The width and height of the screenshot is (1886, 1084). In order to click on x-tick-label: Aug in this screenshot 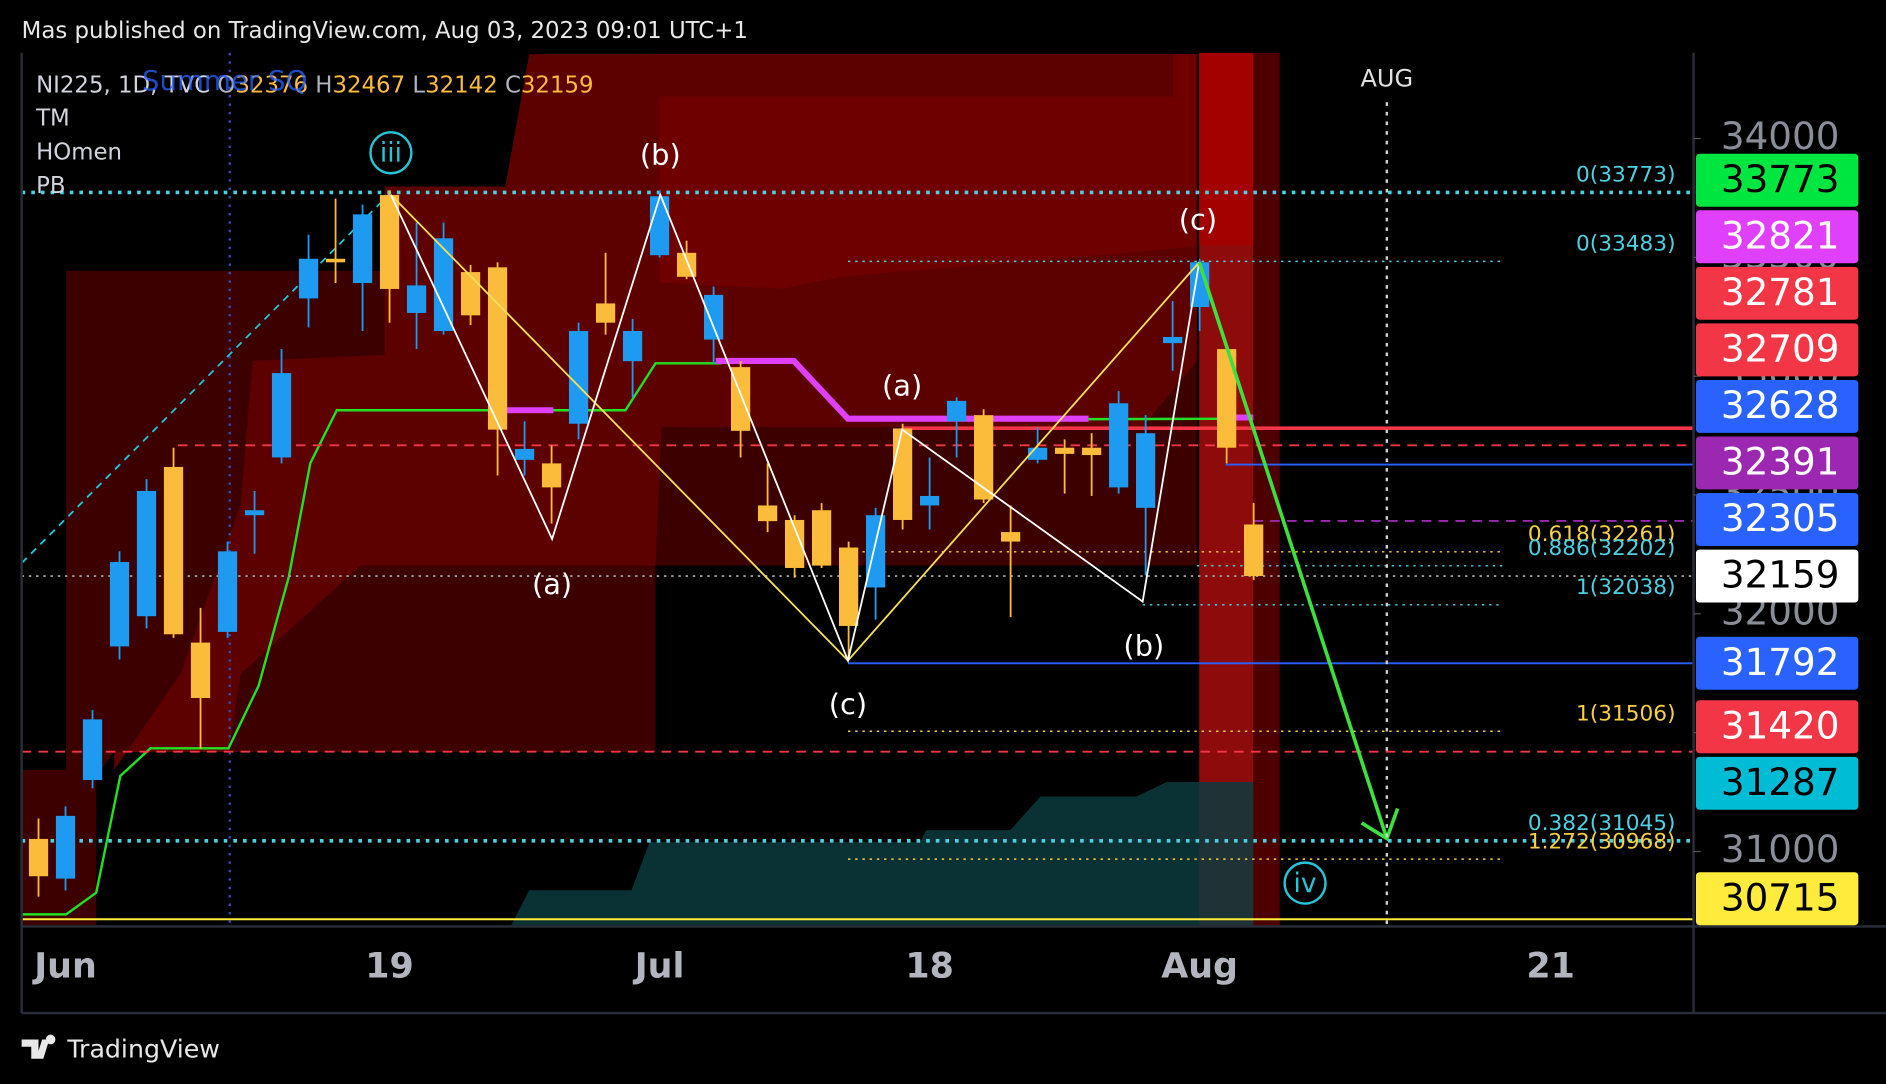, I will do `click(1199, 966)`.